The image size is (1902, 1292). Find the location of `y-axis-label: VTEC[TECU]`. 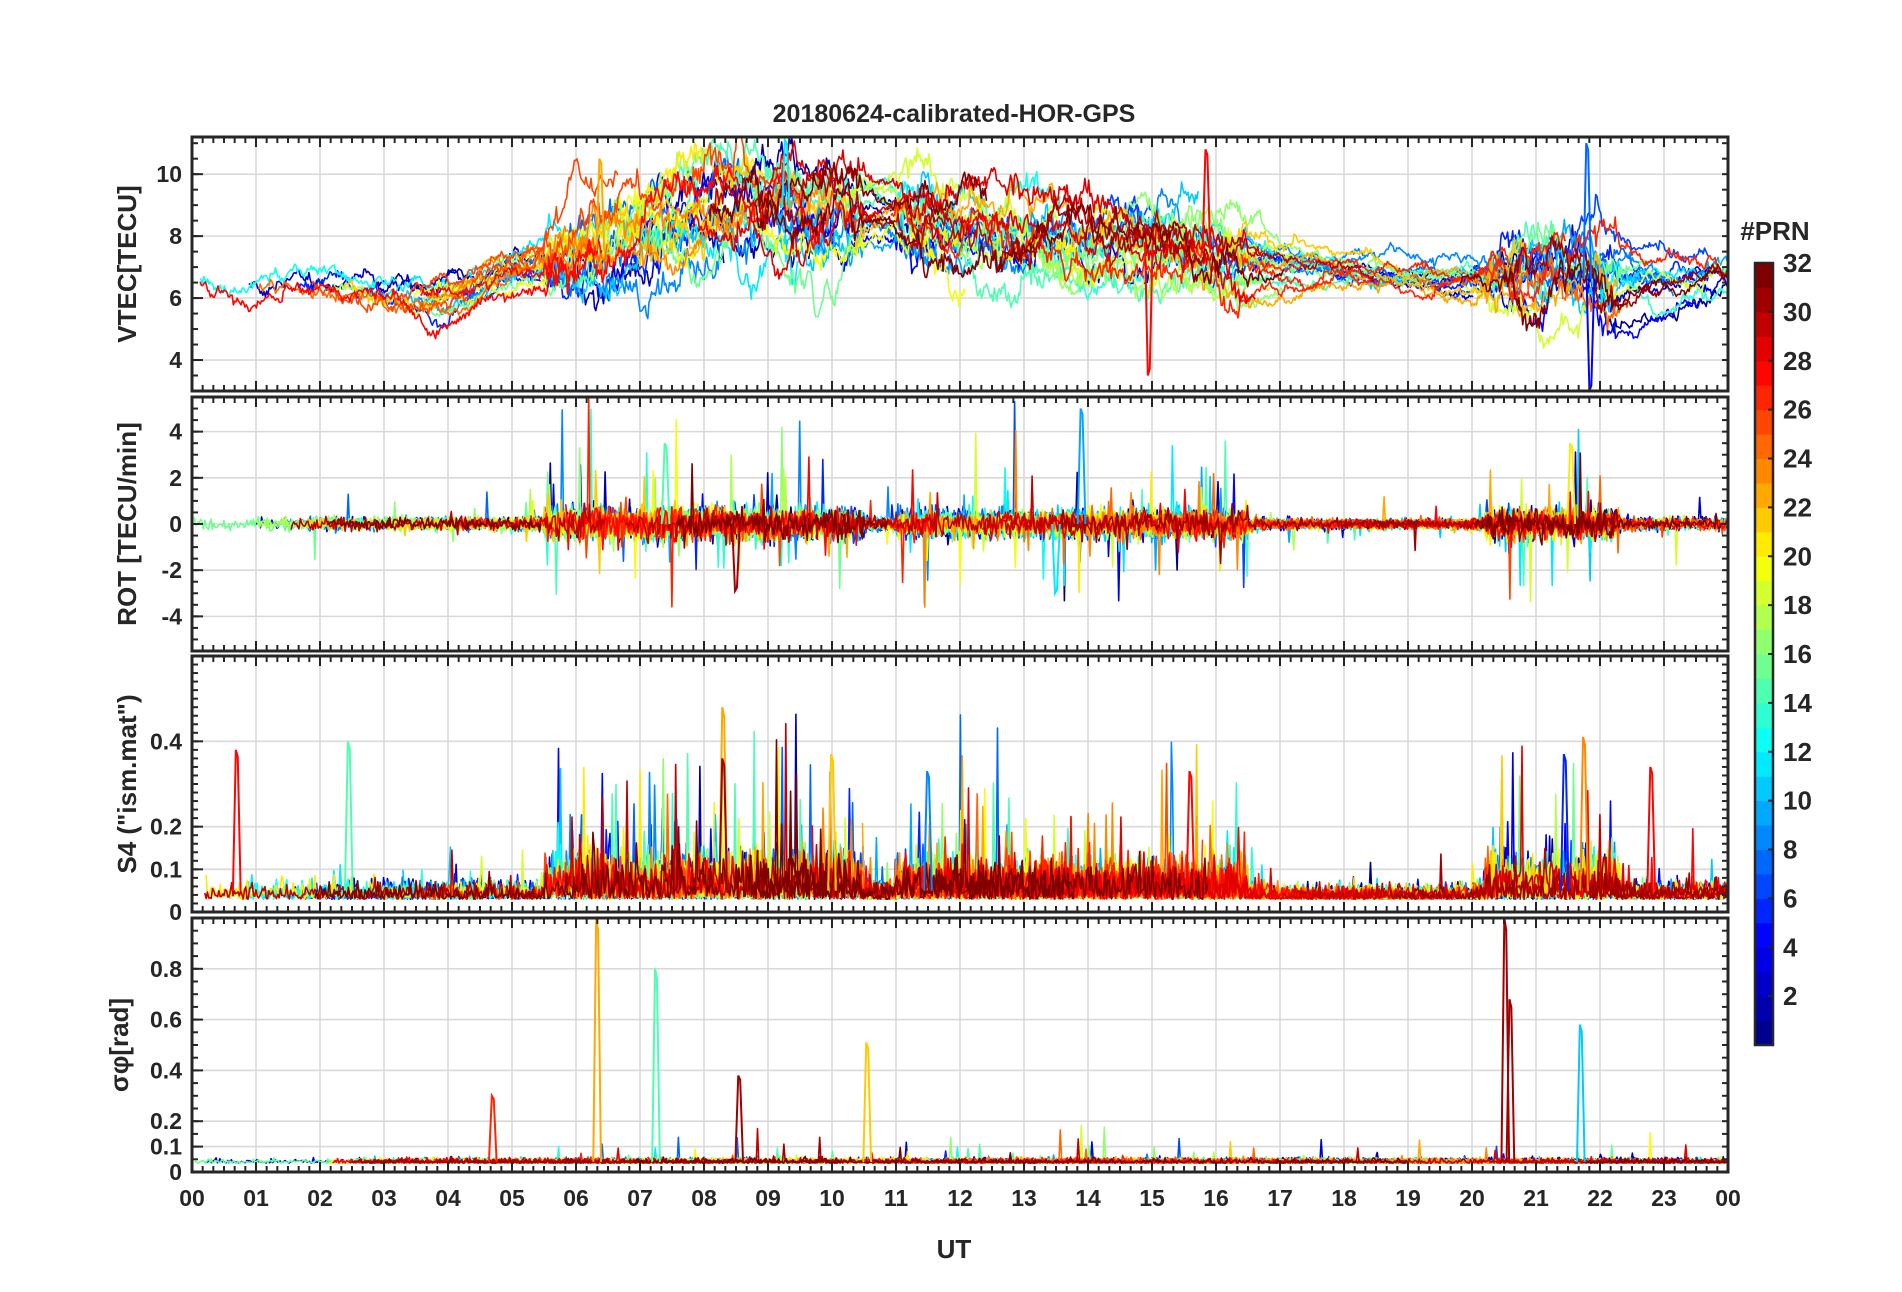

y-axis-label: VTEC[TECU] is located at coordinates (127, 263).